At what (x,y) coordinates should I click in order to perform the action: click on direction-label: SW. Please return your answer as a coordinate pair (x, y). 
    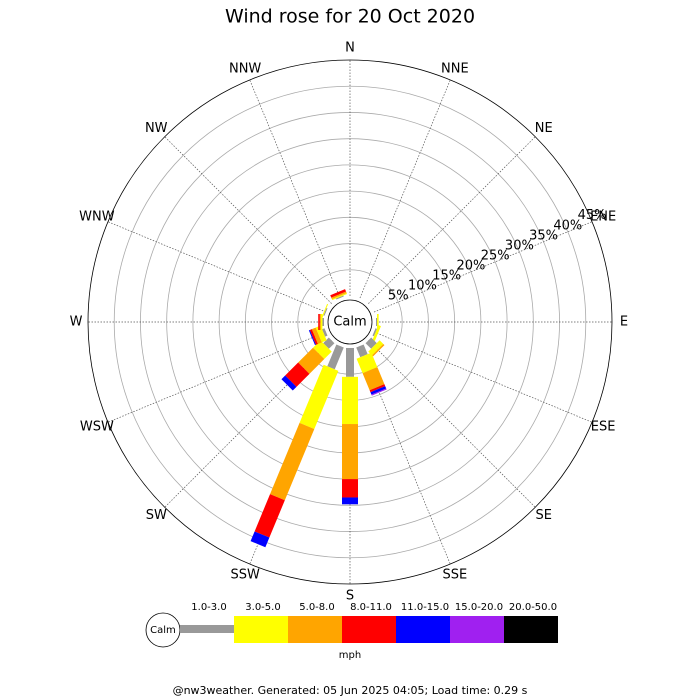
    Looking at the image, I should click on (156, 515).